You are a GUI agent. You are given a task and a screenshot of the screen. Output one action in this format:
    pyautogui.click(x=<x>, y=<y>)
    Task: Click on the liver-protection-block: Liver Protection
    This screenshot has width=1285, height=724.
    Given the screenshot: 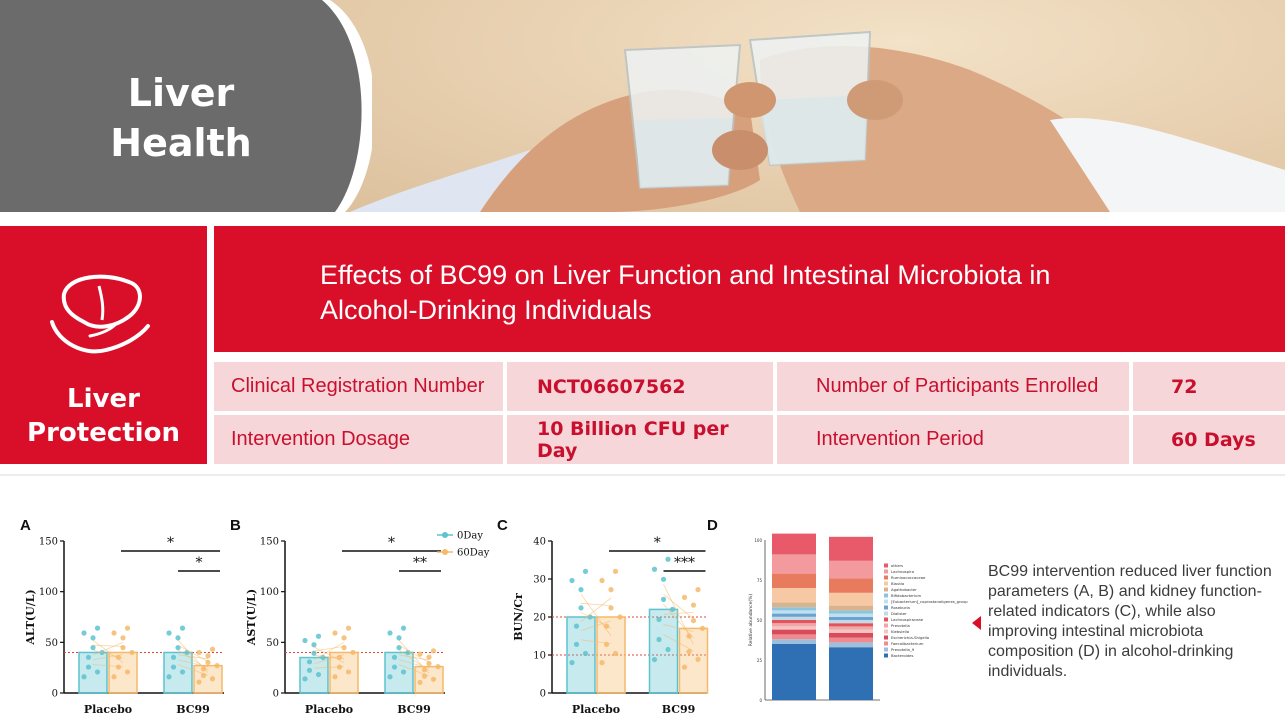 What is the action you would take?
    pyautogui.click(x=103, y=345)
    